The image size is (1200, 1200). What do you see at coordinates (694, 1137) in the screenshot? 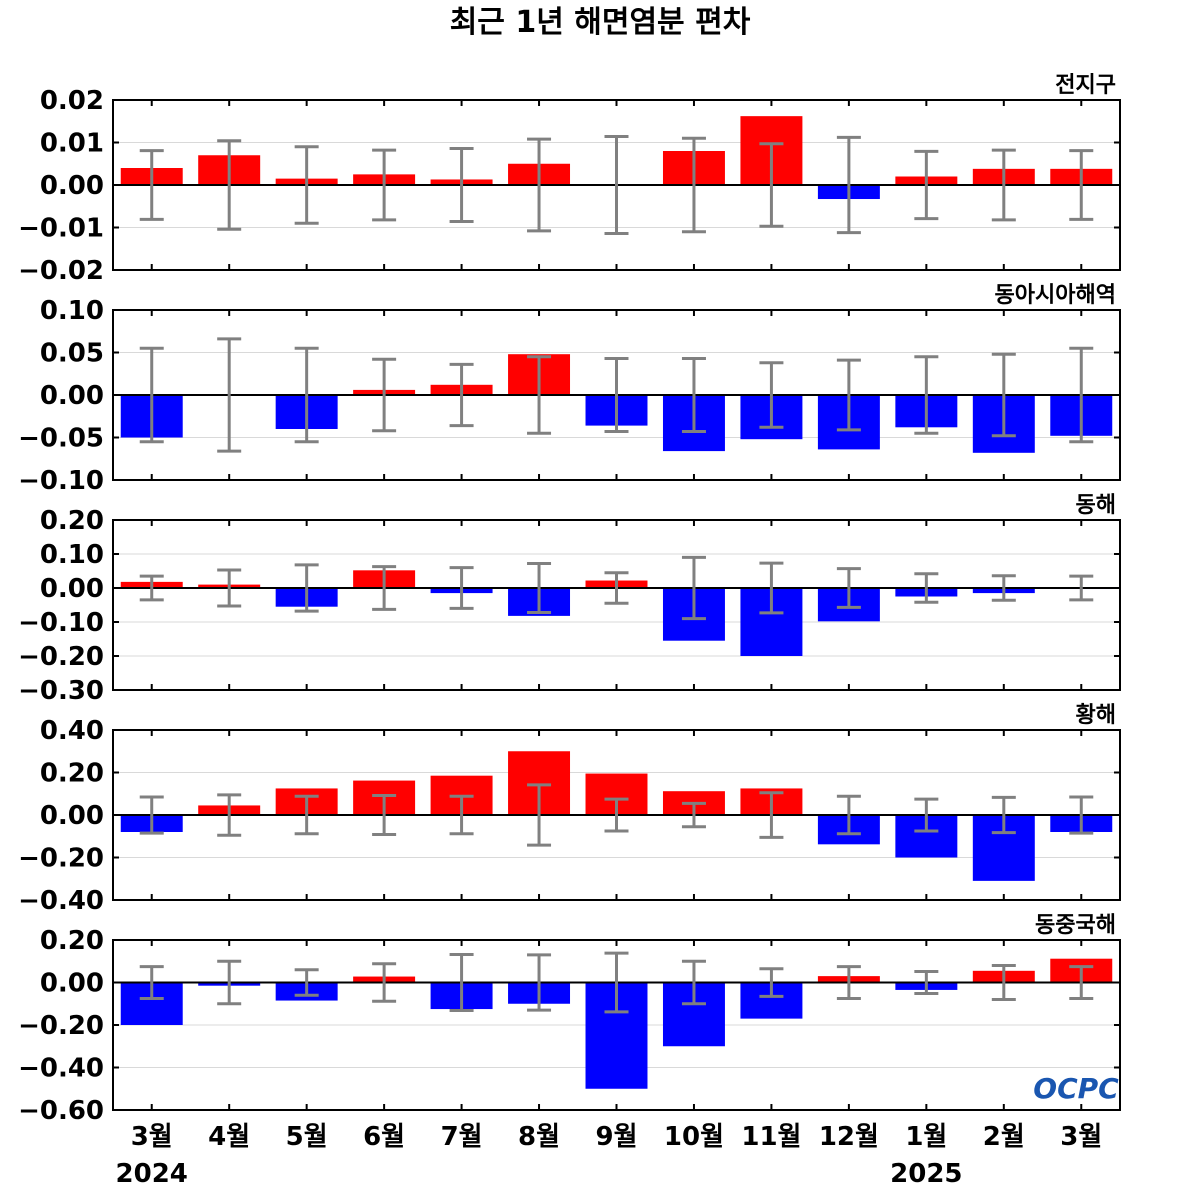
I see `x-tick-label: 10월` at bounding box center [694, 1137].